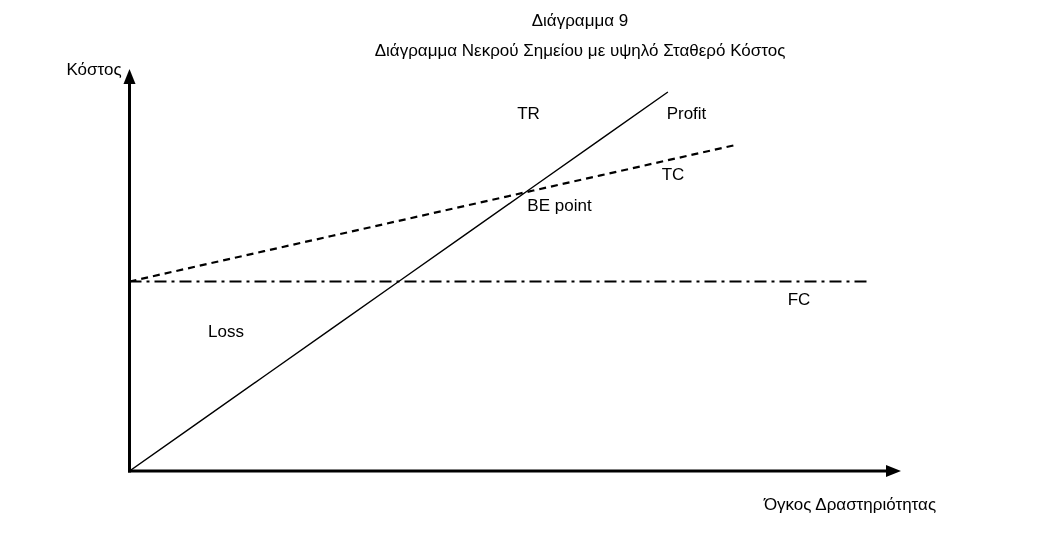 Image resolution: width=1044 pixels, height=536 pixels. Describe the element at coordinates (559, 206) in the screenshot. I see `annotation: BE point` at that location.